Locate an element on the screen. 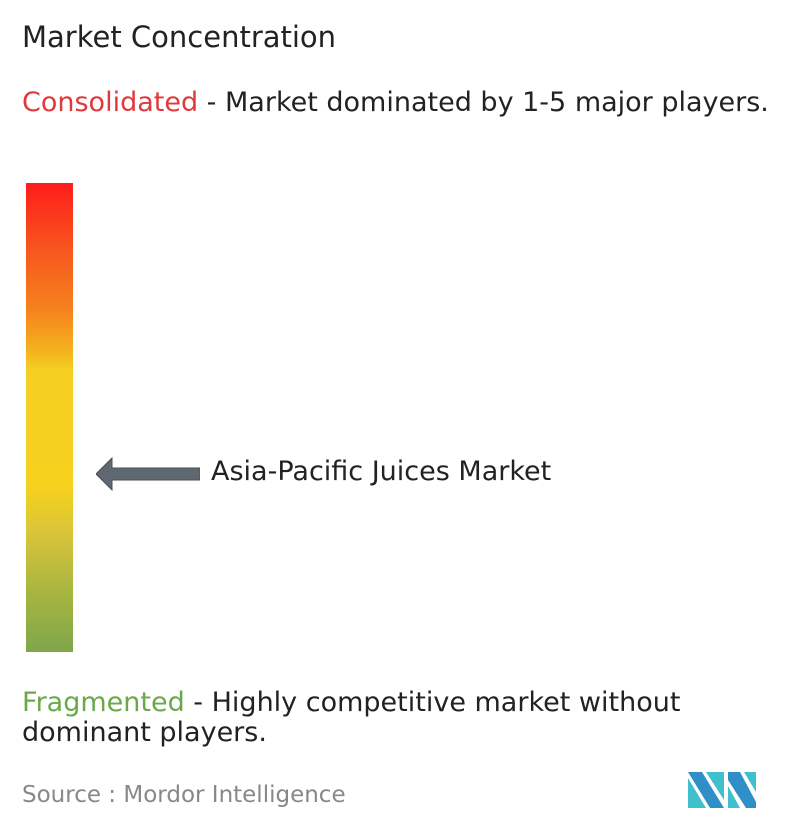 Image resolution: width=796 pixels, height=834 pixels. concentration-gradient-bar is located at coordinates (49, 417).